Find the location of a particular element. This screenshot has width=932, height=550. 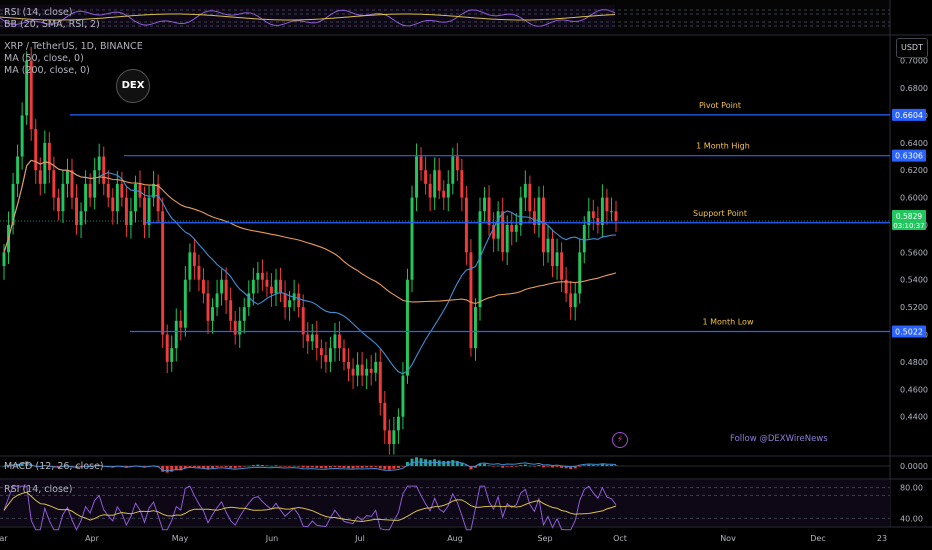

level-label: 1 Month Low is located at coordinates (727, 321).